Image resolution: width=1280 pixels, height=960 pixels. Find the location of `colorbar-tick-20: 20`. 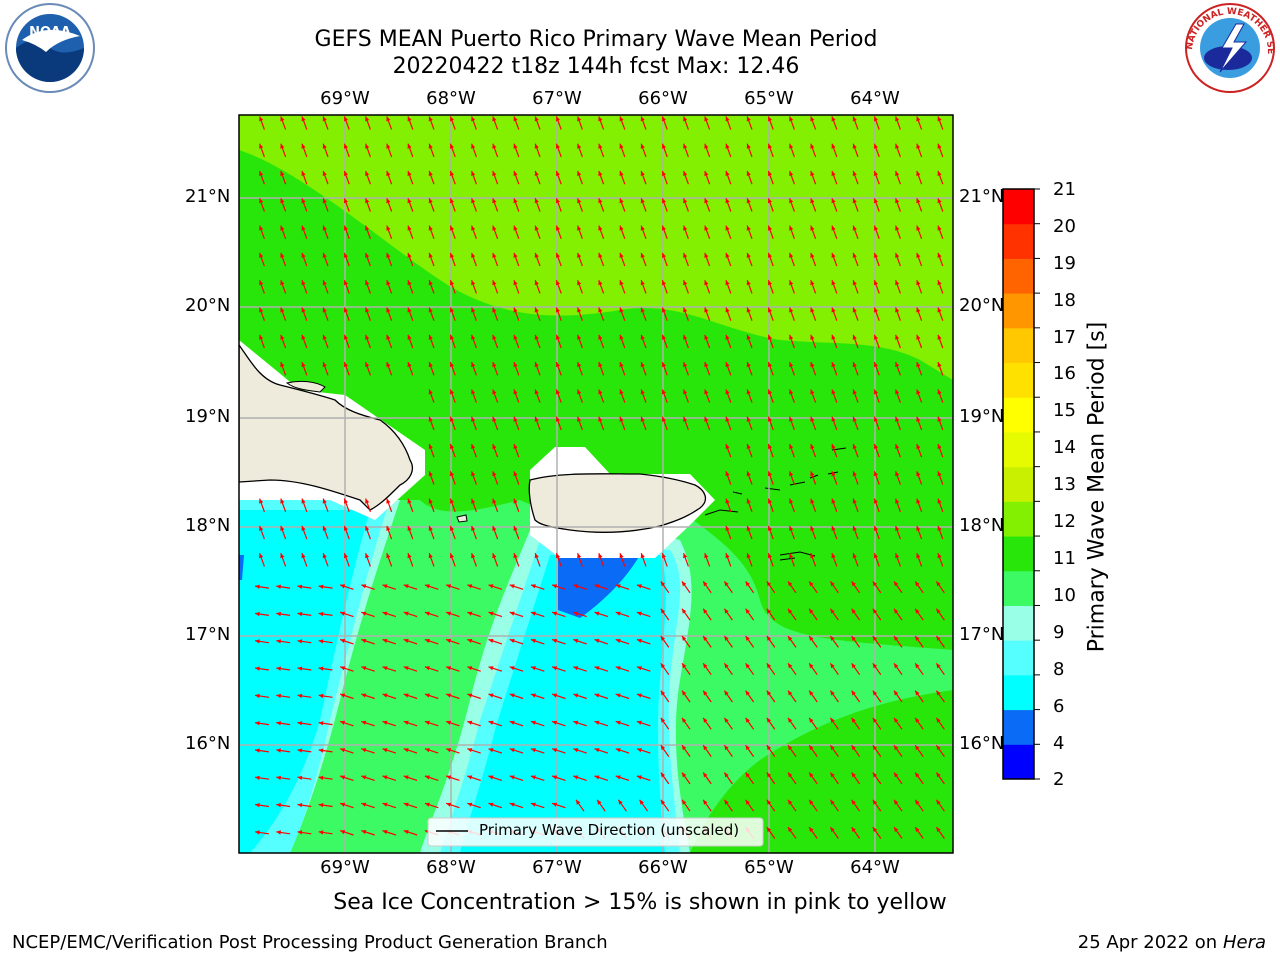

colorbar-tick-20: 20 is located at coordinates (1064, 226).